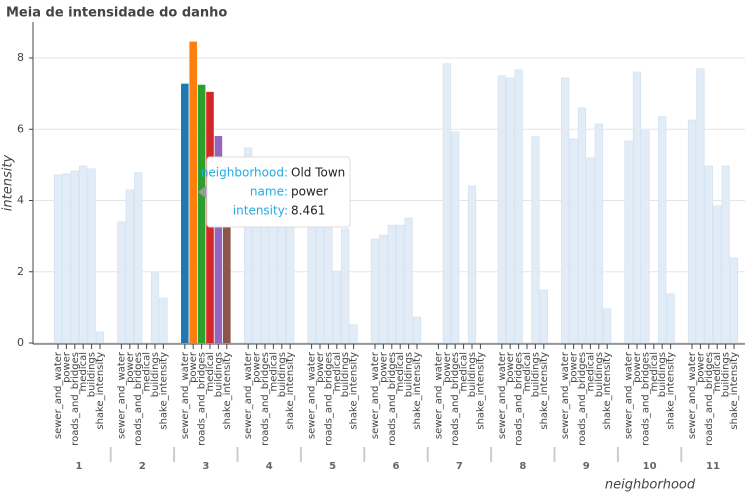 This screenshot has height=498, width=746. What do you see at coordinates (650, 466) in the screenshot?
I see `x-group-label: 10` at bounding box center [650, 466].